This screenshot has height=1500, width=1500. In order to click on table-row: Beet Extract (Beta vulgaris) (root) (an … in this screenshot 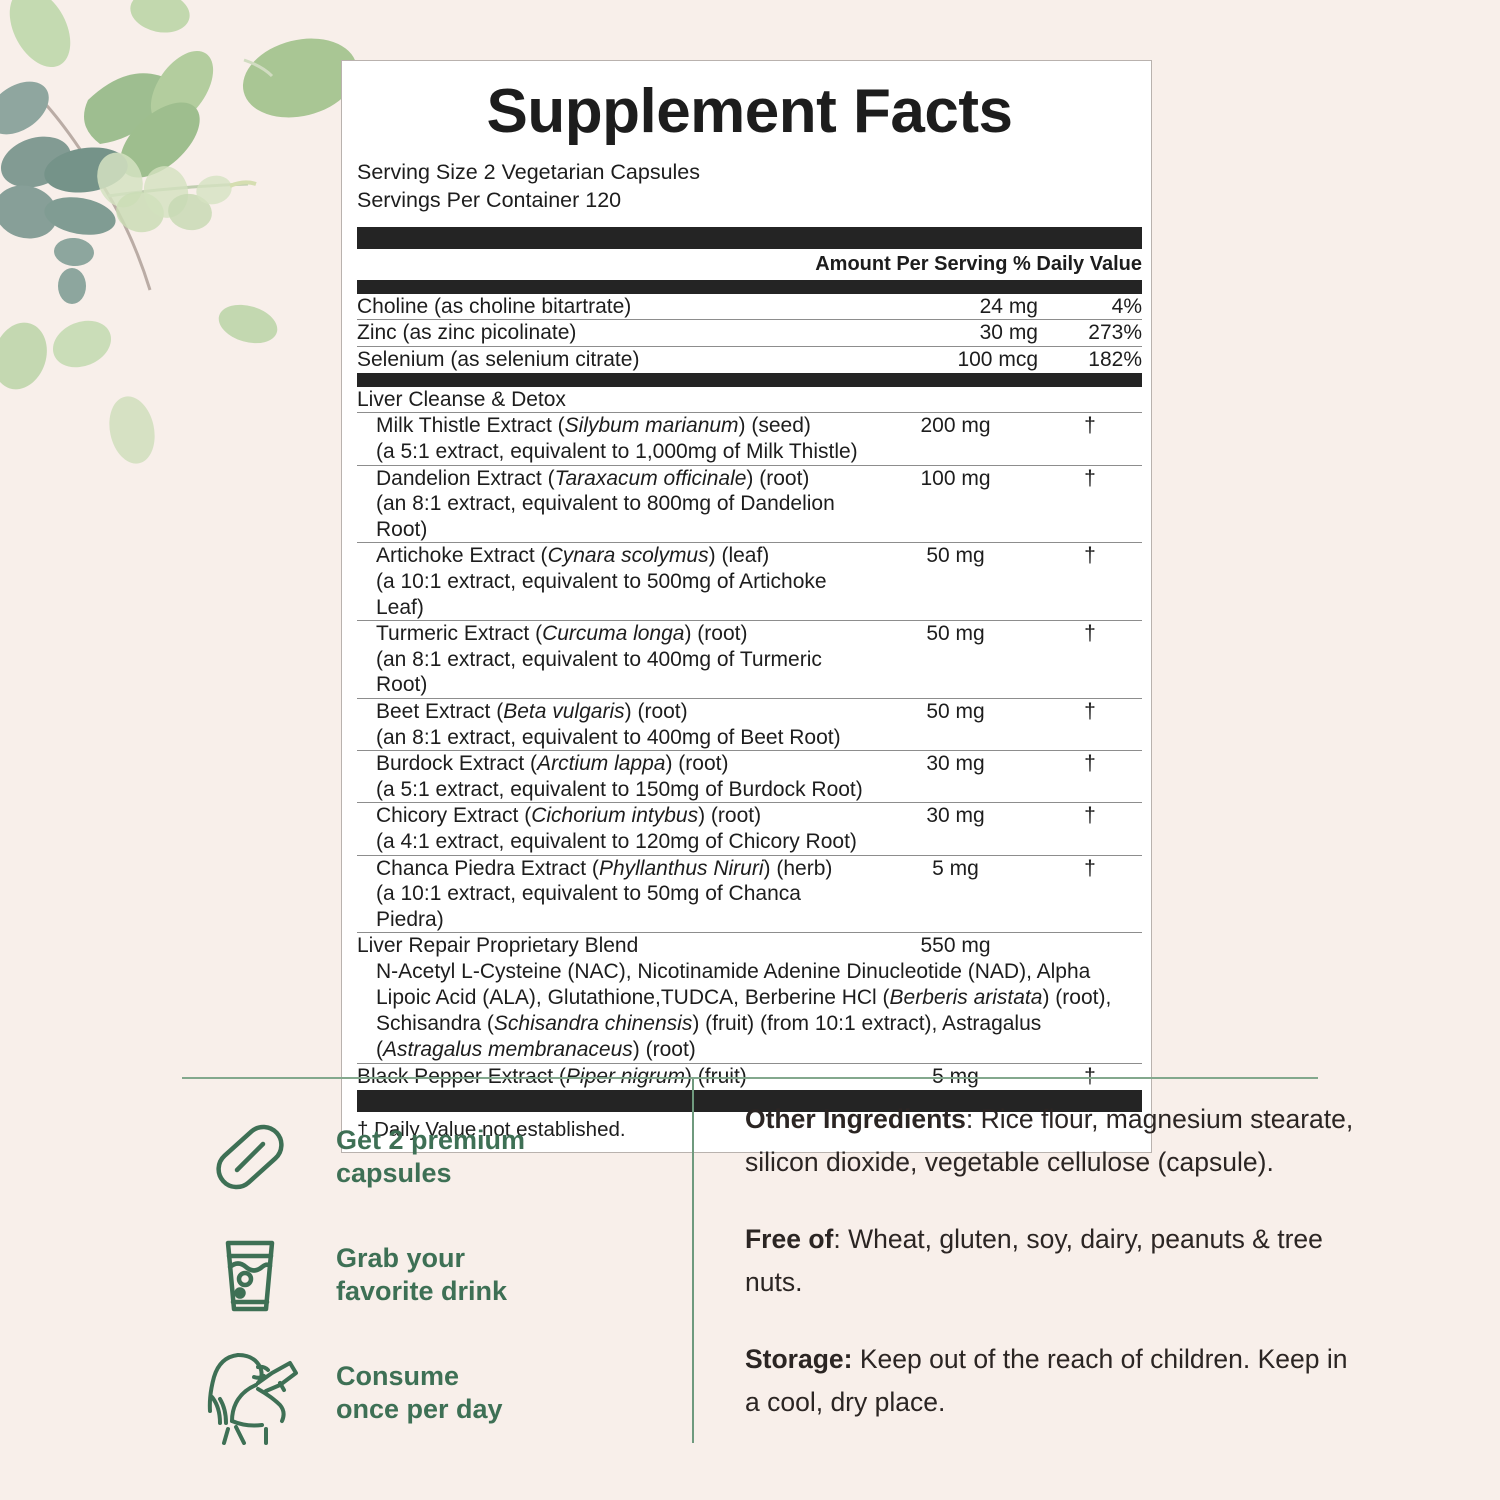, I will do `click(749, 724)`.